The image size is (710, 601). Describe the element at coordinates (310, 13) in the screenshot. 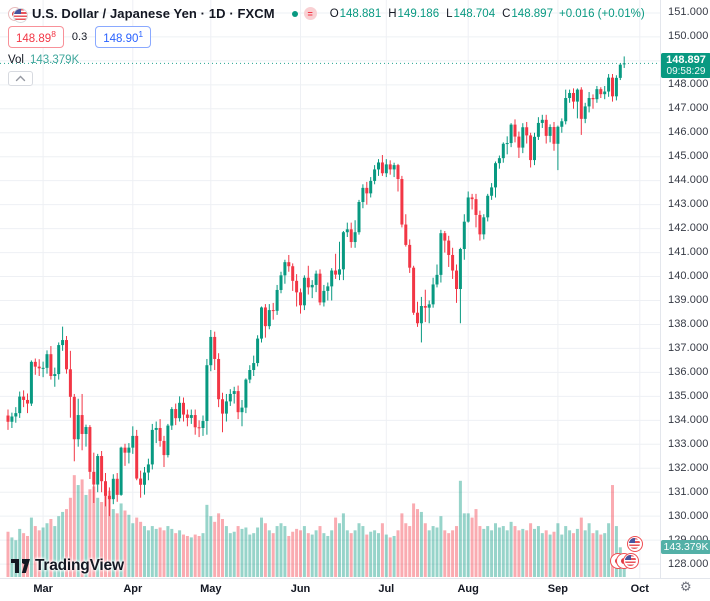

I see `delayed-data-icon: =` at that location.